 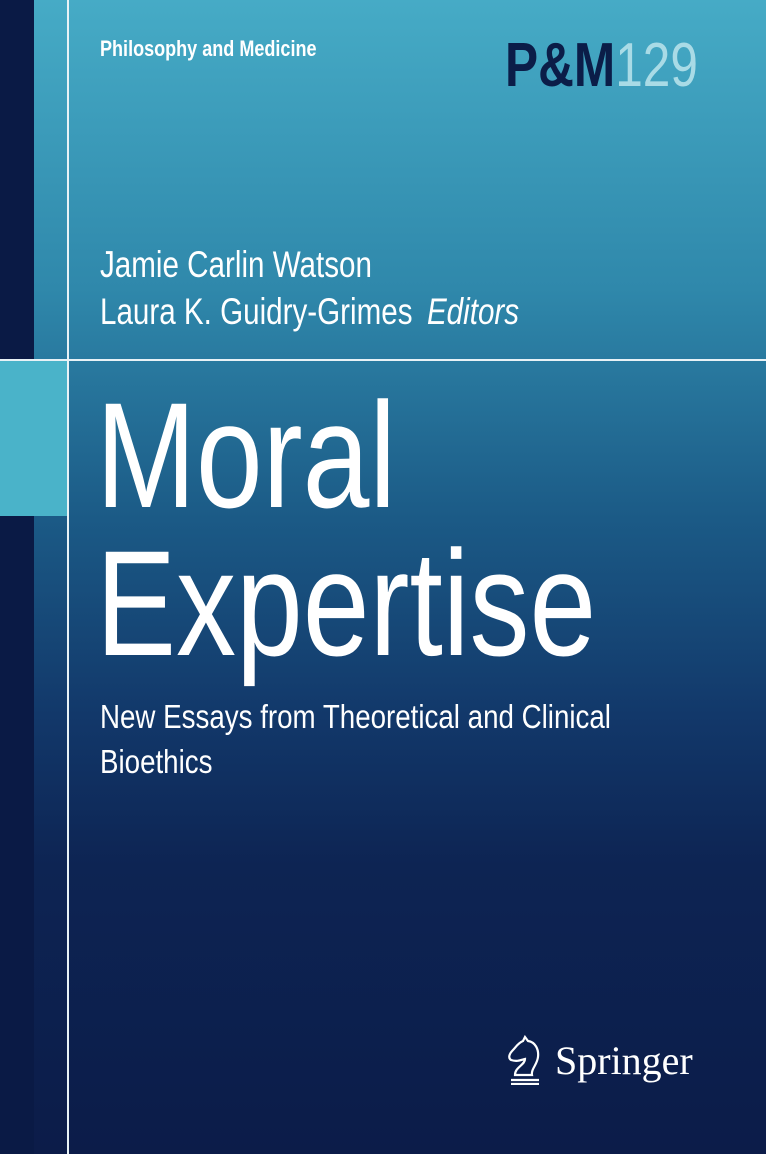 I want to click on left-spine-strip, so click(x=17, y=577).